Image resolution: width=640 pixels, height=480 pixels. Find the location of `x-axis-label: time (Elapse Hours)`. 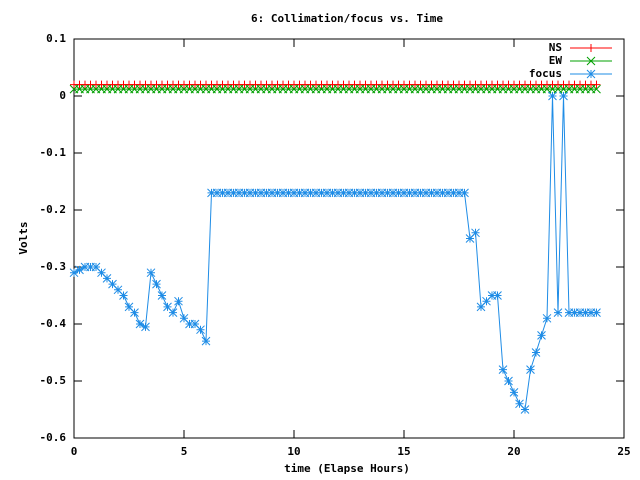

x-axis-label: time (Elapse Hours) is located at coordinates (347, 468).